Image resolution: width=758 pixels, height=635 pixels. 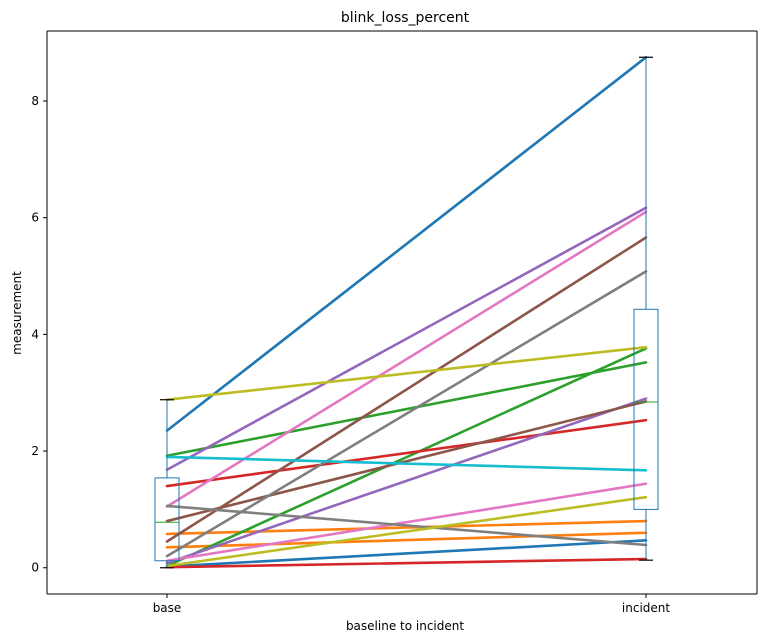 What do you see at coordinates (35, 334) in the screenshot?
I see `y-tick-label-4: 4` at bounding box center [35, 334].